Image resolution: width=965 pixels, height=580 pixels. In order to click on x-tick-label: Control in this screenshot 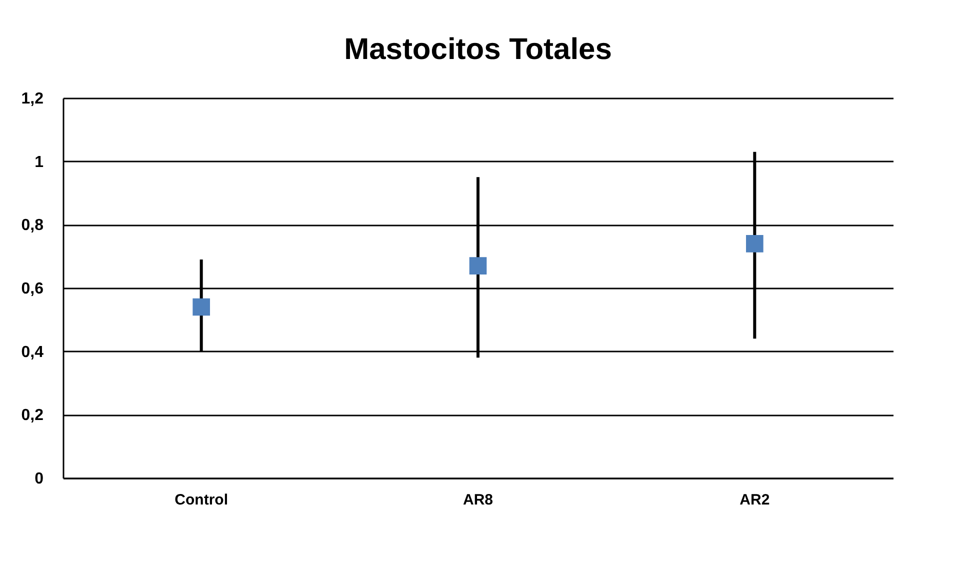, I will do `click(201, 500)`.